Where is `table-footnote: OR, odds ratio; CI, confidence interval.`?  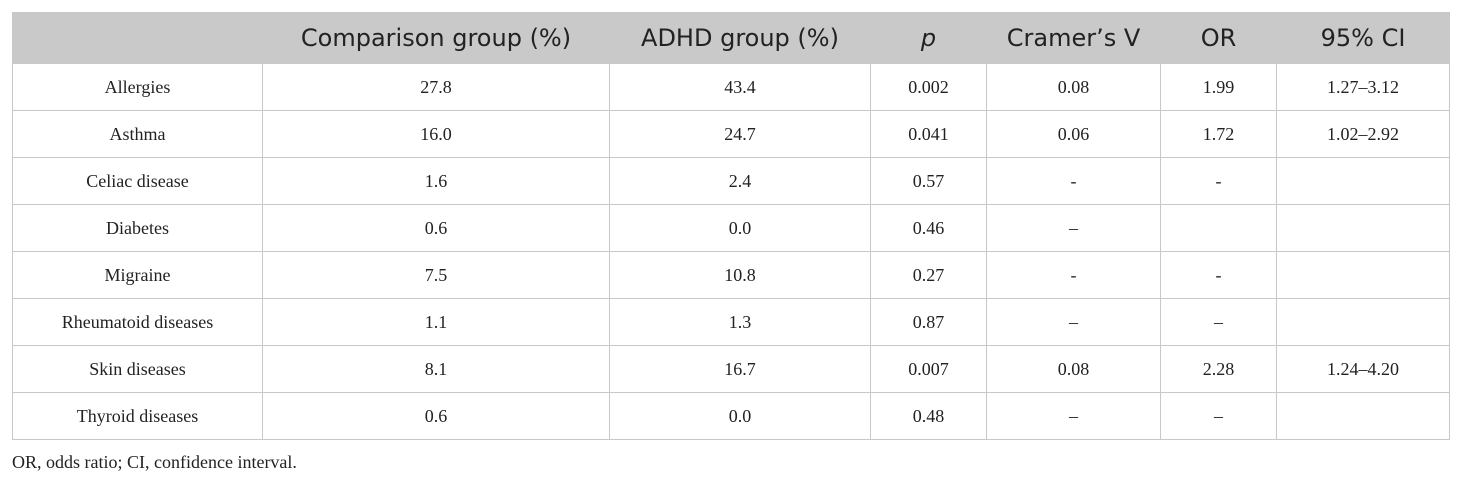 table-footnote: OR, odds ratio; CI, confidence interval. is located at coordinates (154, 462).